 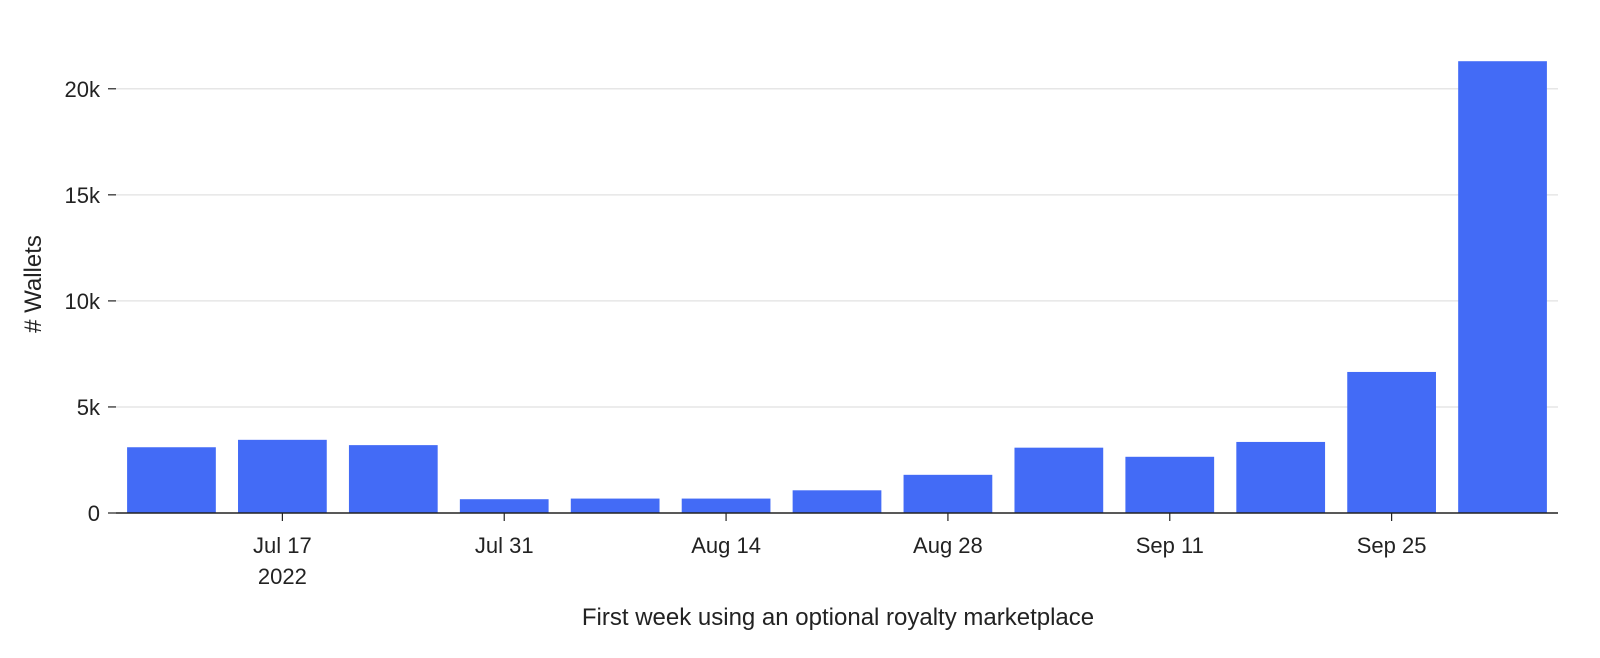 I want to click on y-axis-ticks: 0 5k 10k 15k 20k, so click(x=90, y=301).